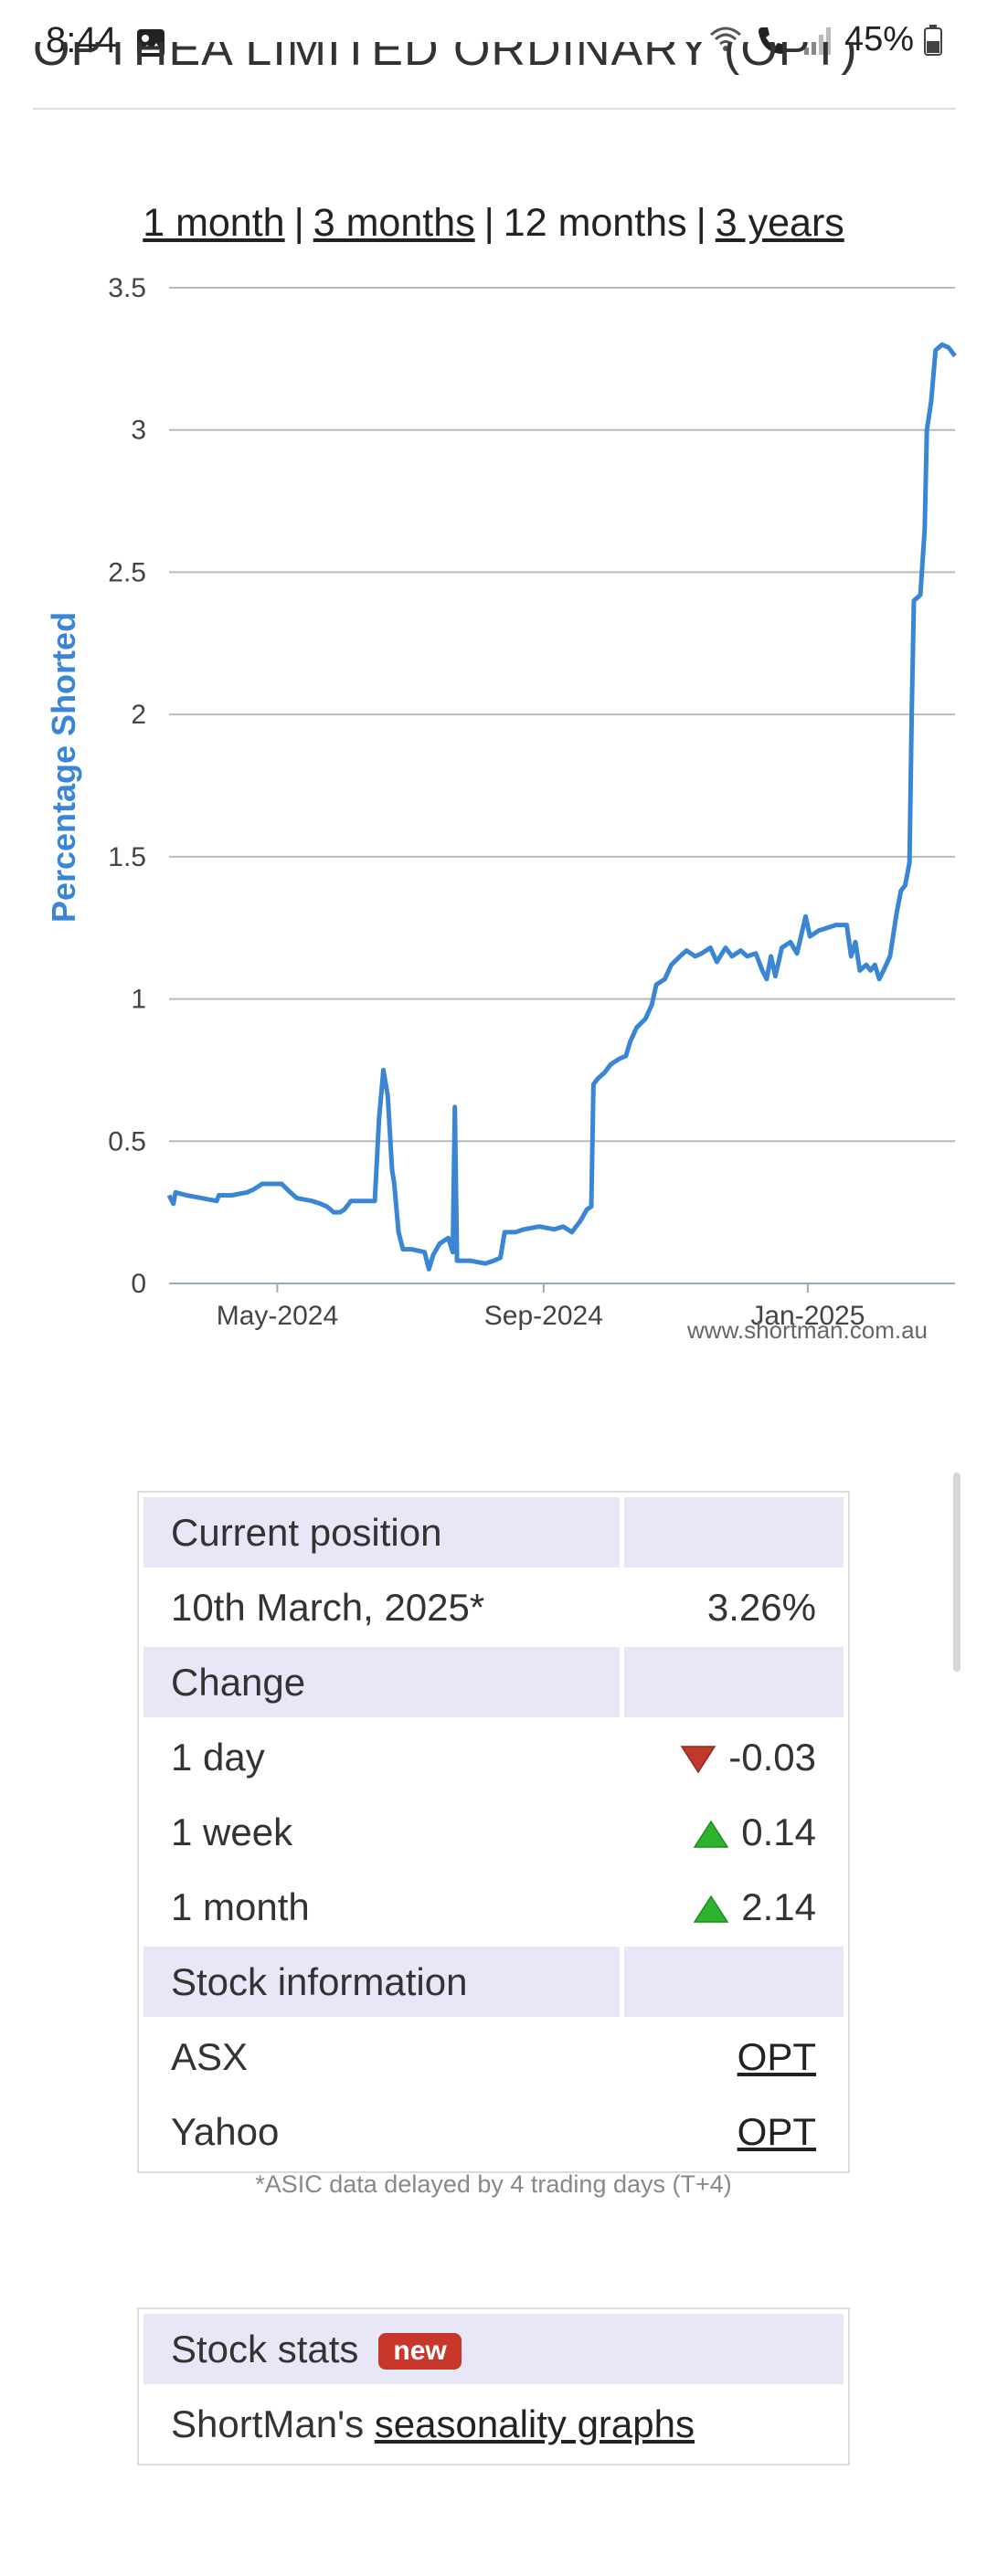 The image size is (987, 2576). Describe the element at coordinates (734, 1832) in the screenshot. I see `change-1-week-value: 0.14` at that location.